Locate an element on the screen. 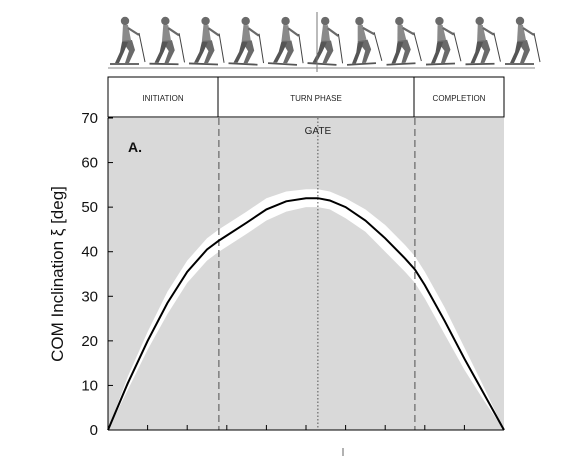 This screenshot has height=457, width=573. phase-box-completion is located at coordinates (459, 97).